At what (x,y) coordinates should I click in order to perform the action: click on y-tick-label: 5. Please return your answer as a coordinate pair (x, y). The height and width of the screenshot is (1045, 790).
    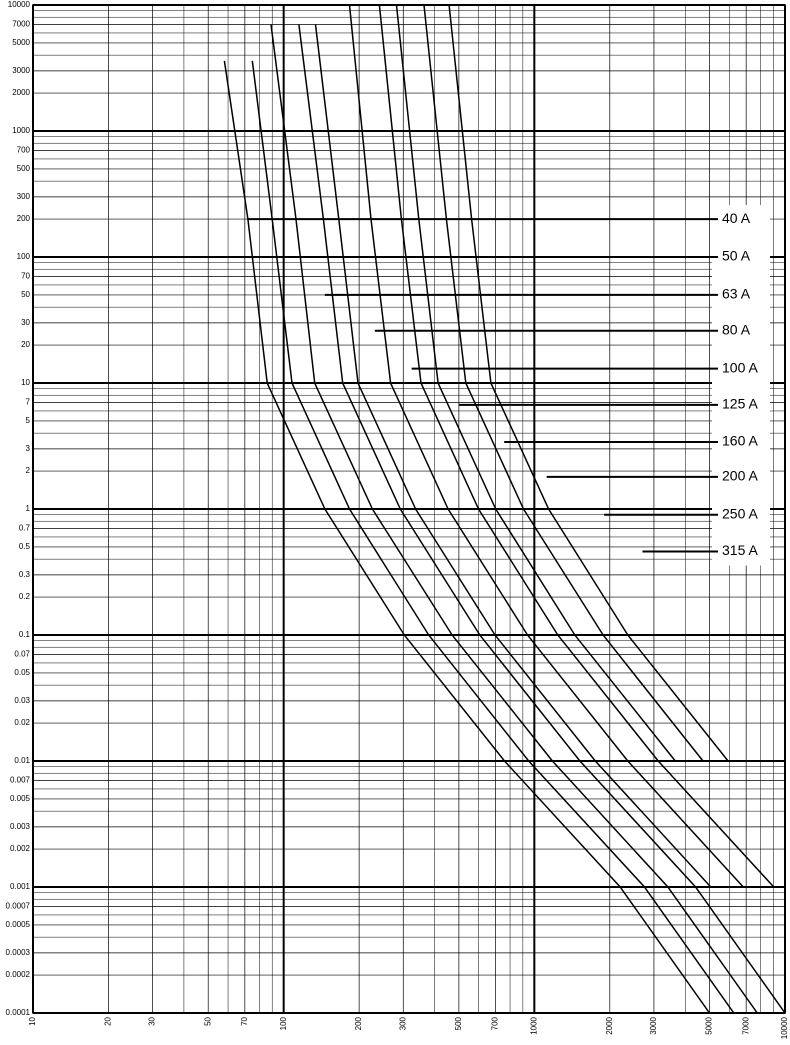
    Looking at the image, I should click on (28, 420).